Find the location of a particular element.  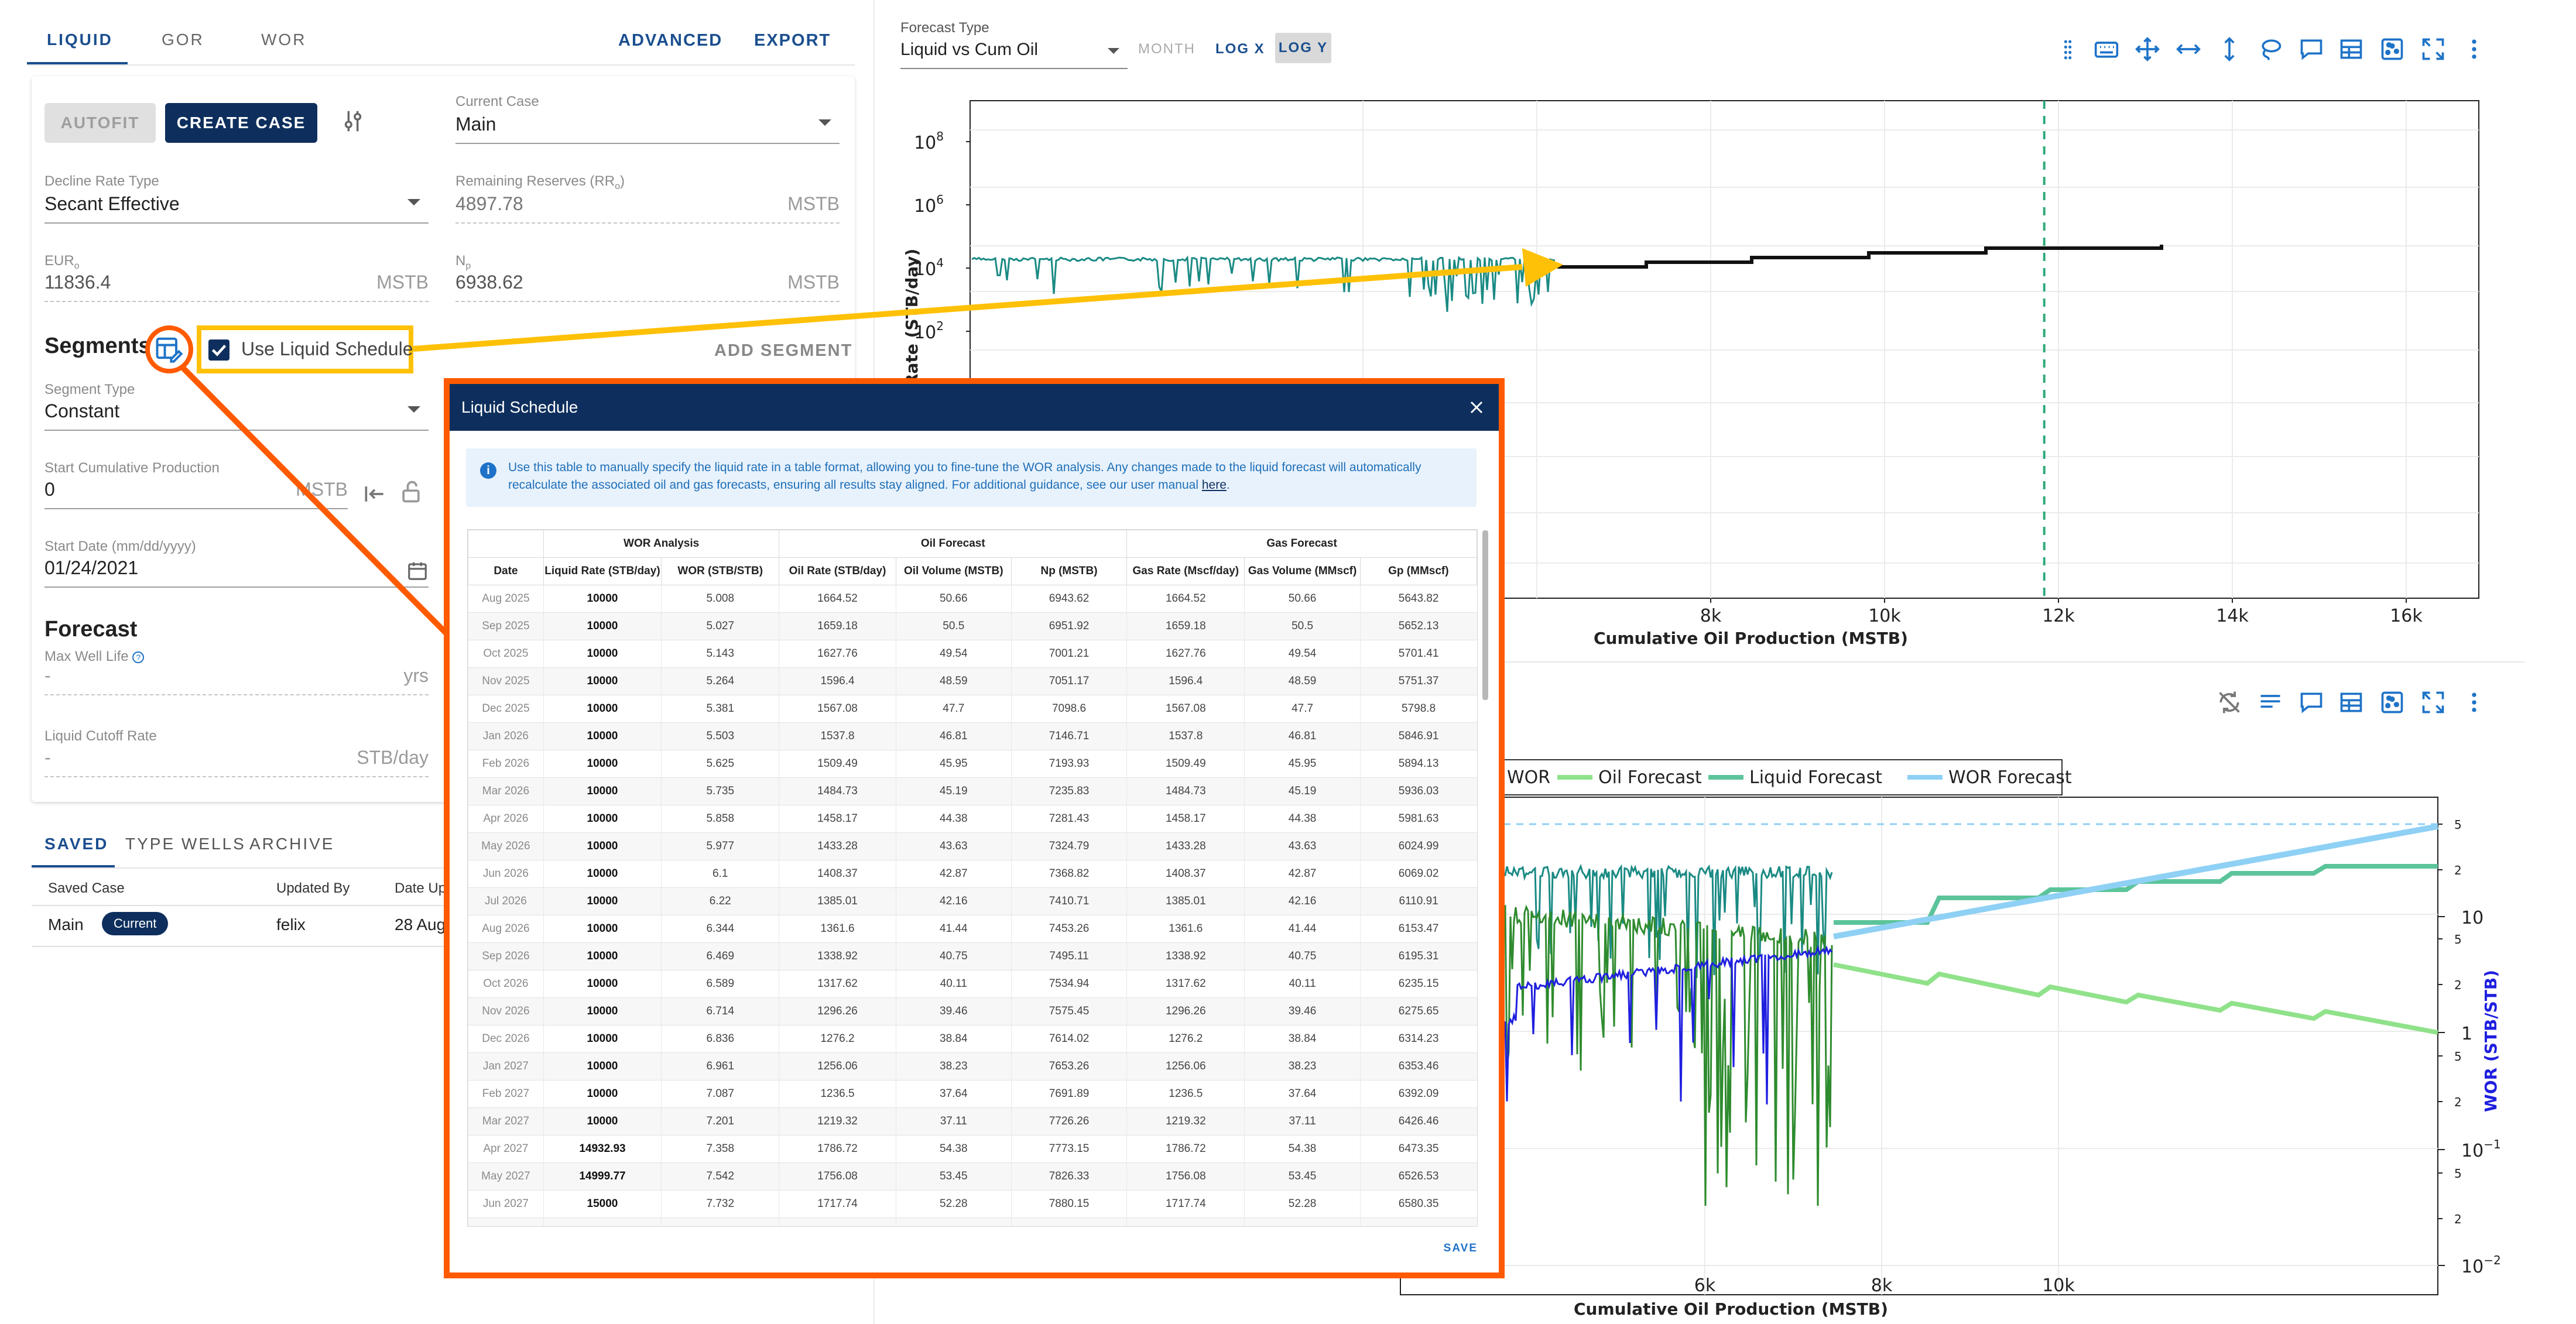

table-cell: 53.45 is located at coordinates (953, 1176).